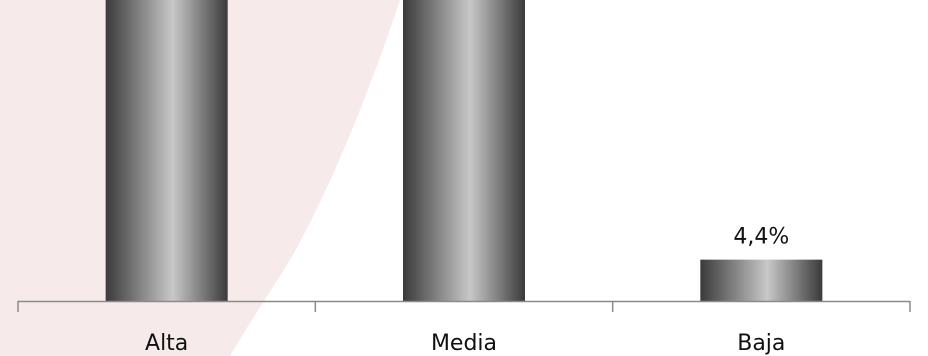 This screenshot has height=356, width=928. I want to click on data-label-baja: 4,4%, so click(761, 237).